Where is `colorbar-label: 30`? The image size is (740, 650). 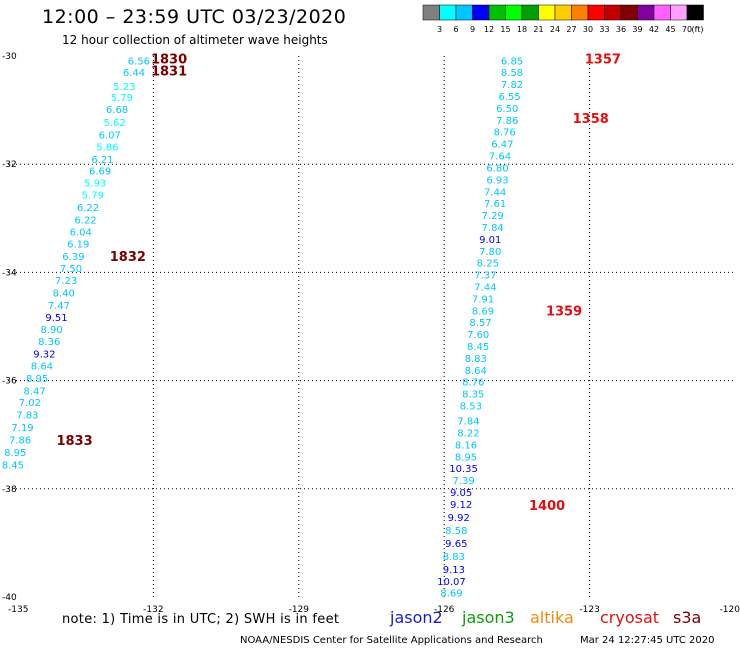
colorbar-label: 30 is located at coordinates (588, 29).